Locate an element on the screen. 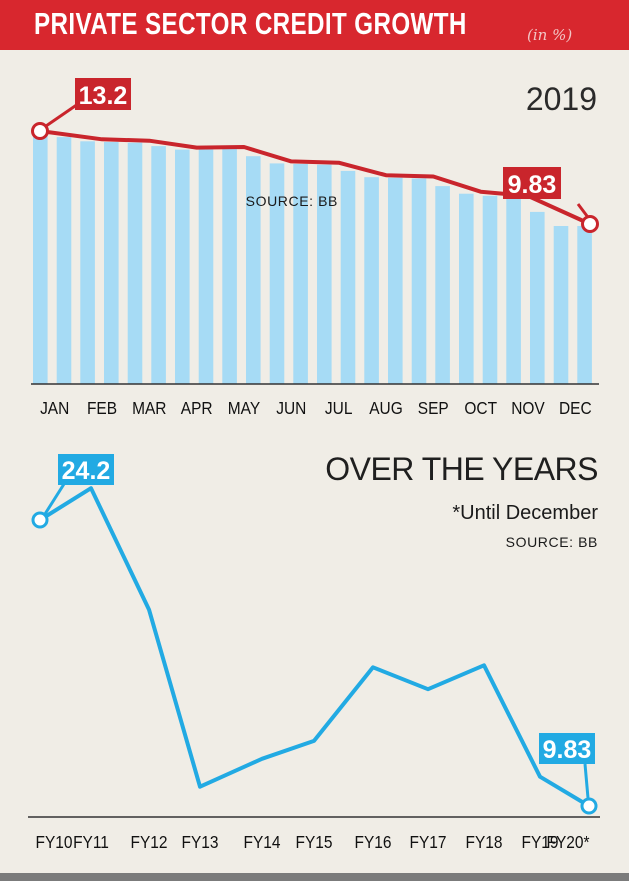  series-line is located at coordinates (315, 177).